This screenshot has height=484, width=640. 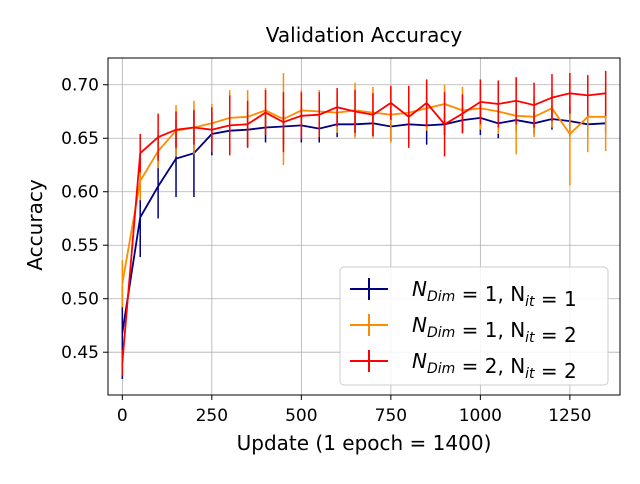 I want to click on x-tick-label: 0, so click(x=122, y=416).